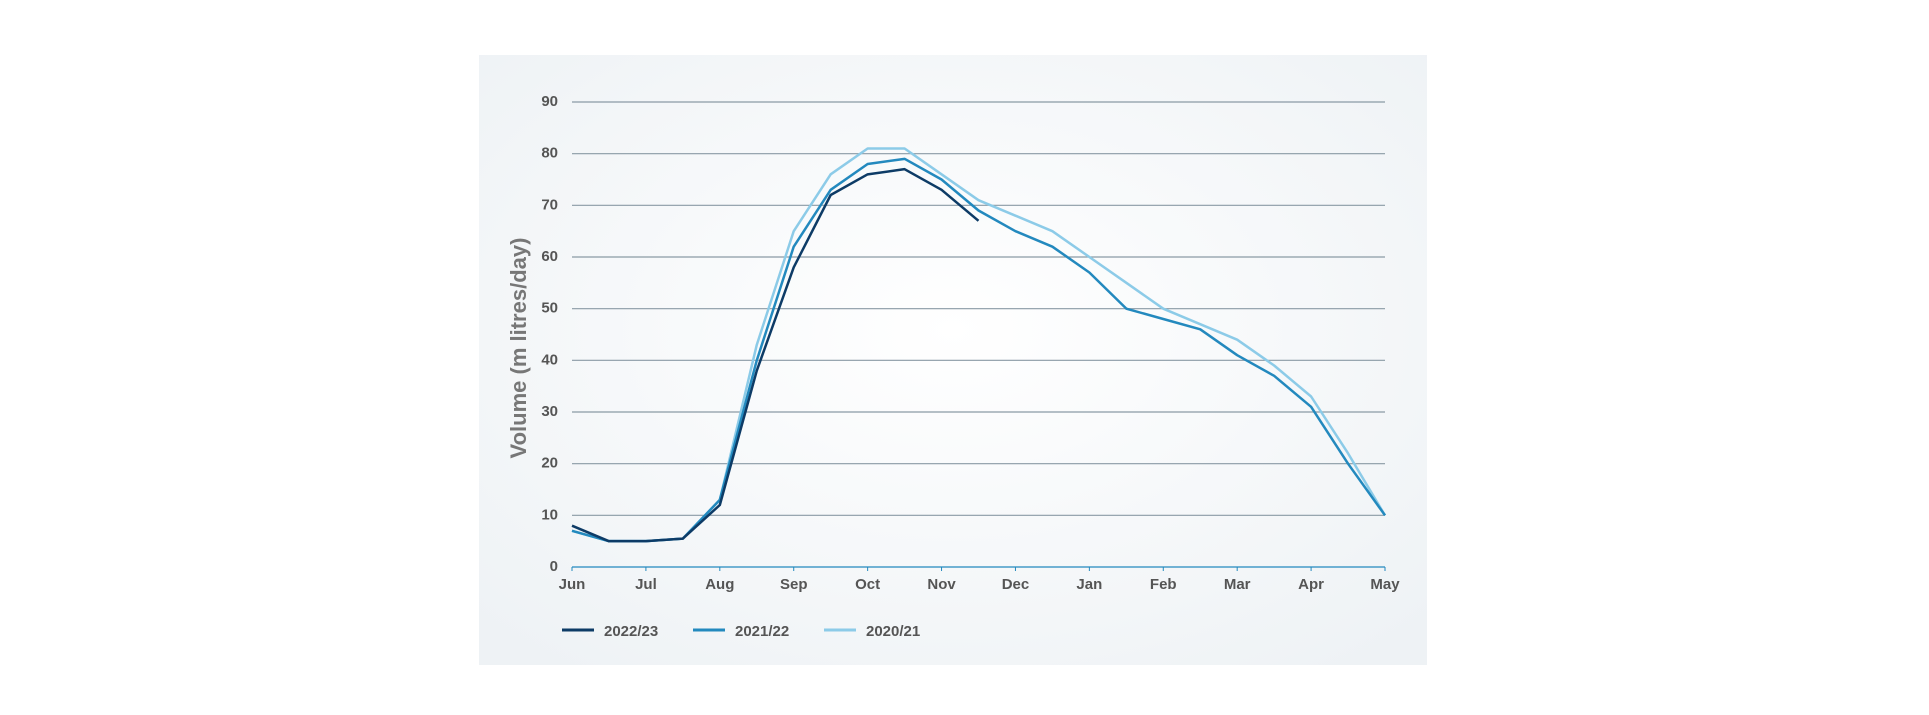  What do you see at coordinates (631, 631) in the screenshot?
I see `legend-label: 2022/23` at bounding box center [631, 631].